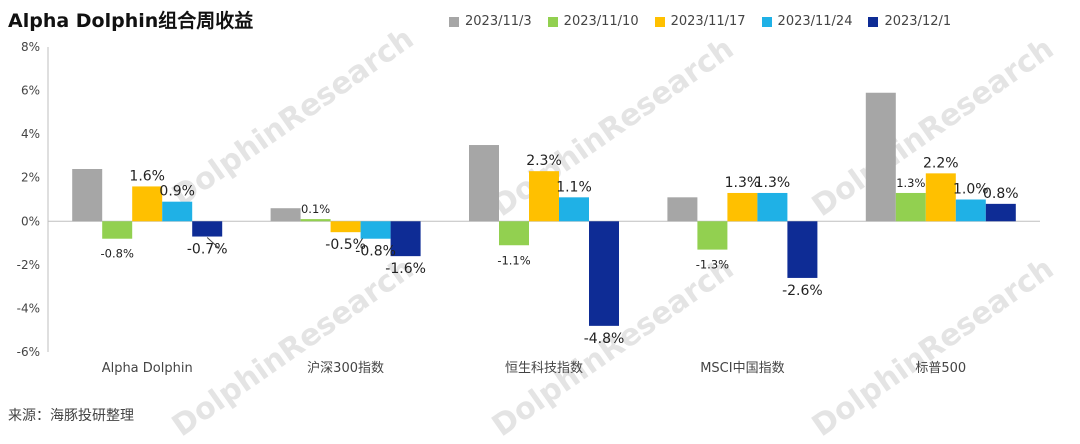  I want to click on data-label: -0.5%, so click(345, 245).